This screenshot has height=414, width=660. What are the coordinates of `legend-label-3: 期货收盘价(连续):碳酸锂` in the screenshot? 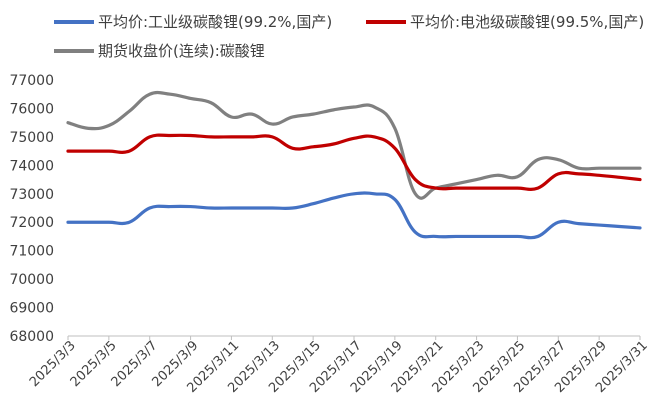 It's located at (181, 51).